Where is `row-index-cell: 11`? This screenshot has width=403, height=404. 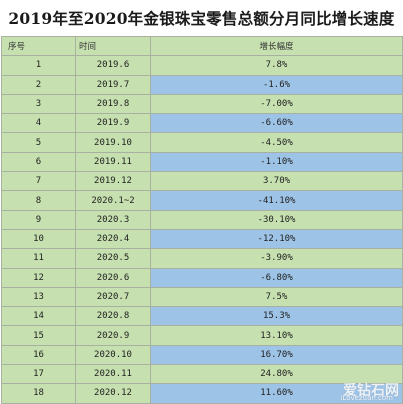
row-index-cell: 11 is located at coordinates (38, 258).